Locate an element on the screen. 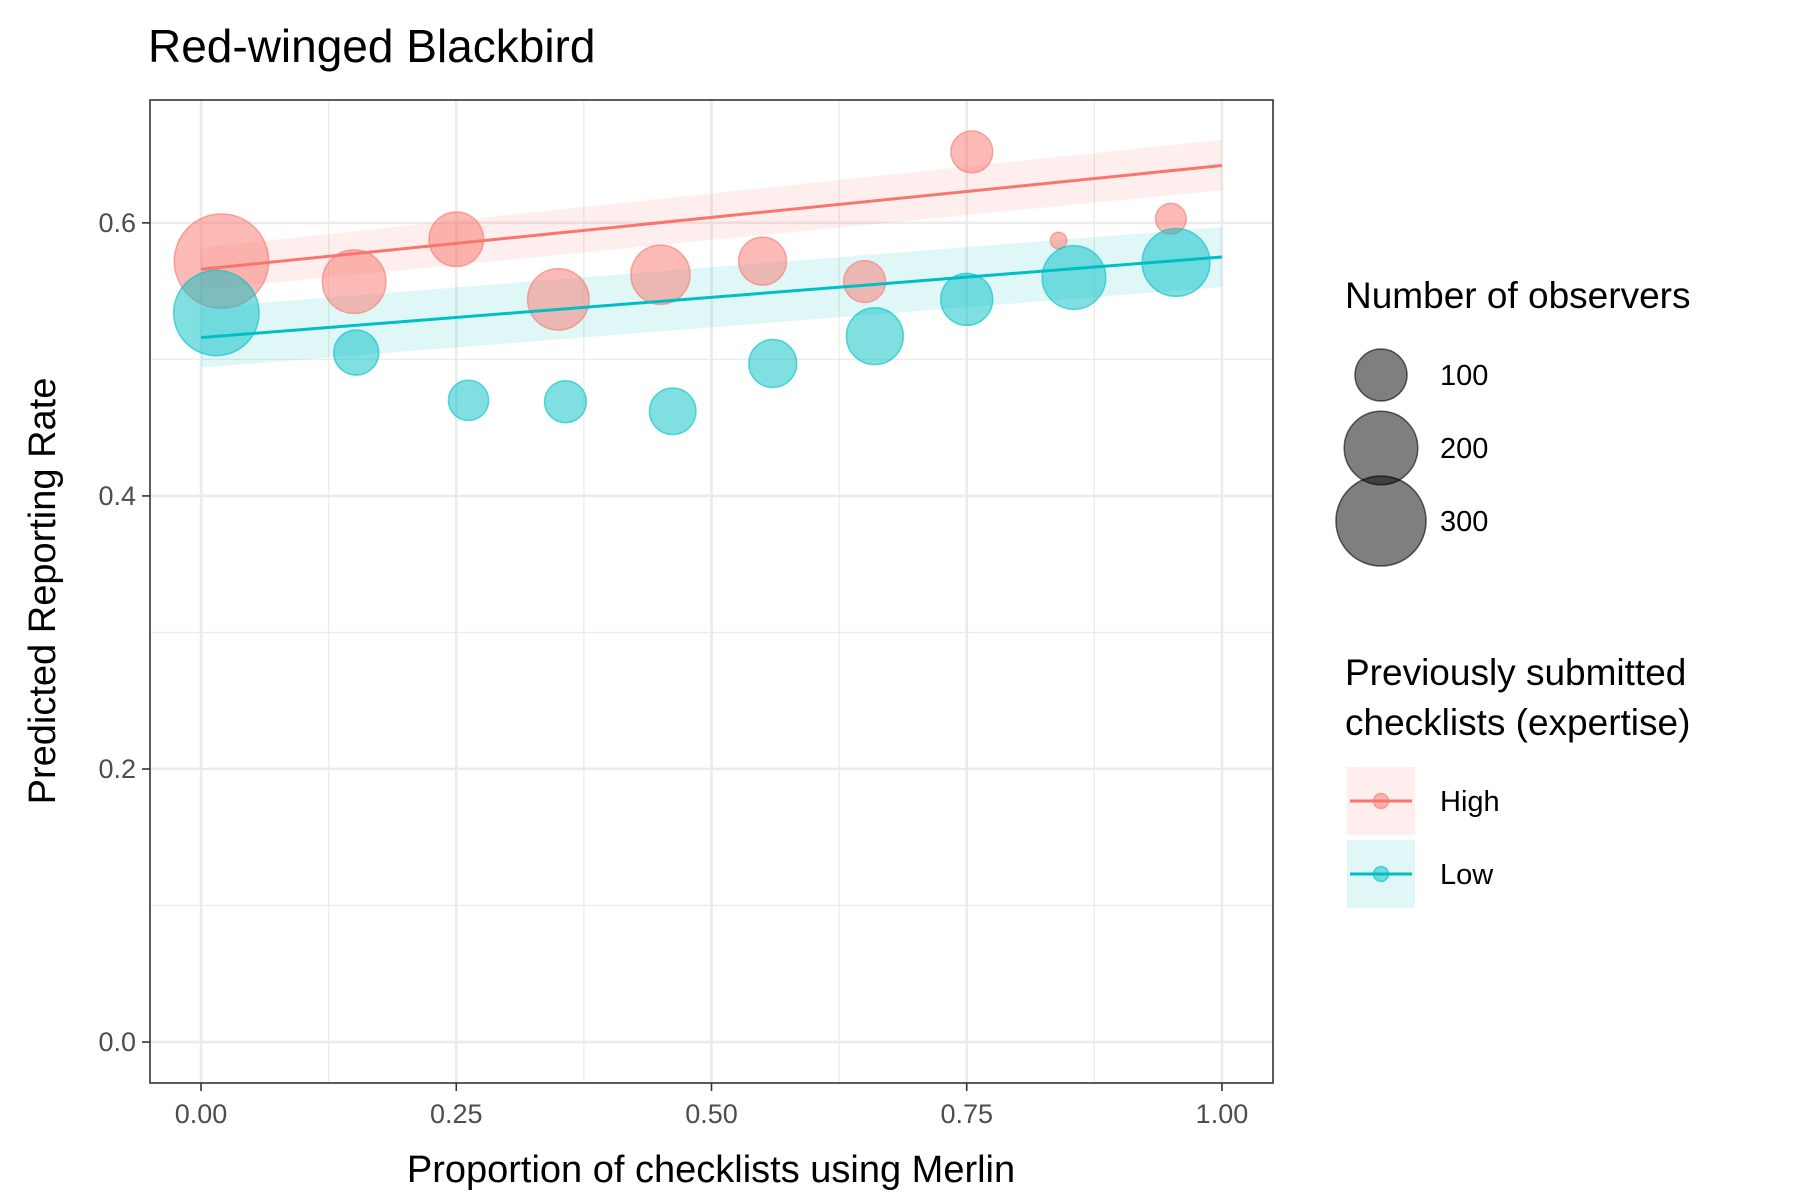 Image resolution: width=1800 pixels, height=1200 pixels. x-axis-title: Proportion of checklists using Merlin is located at coordinates (711, 1170).